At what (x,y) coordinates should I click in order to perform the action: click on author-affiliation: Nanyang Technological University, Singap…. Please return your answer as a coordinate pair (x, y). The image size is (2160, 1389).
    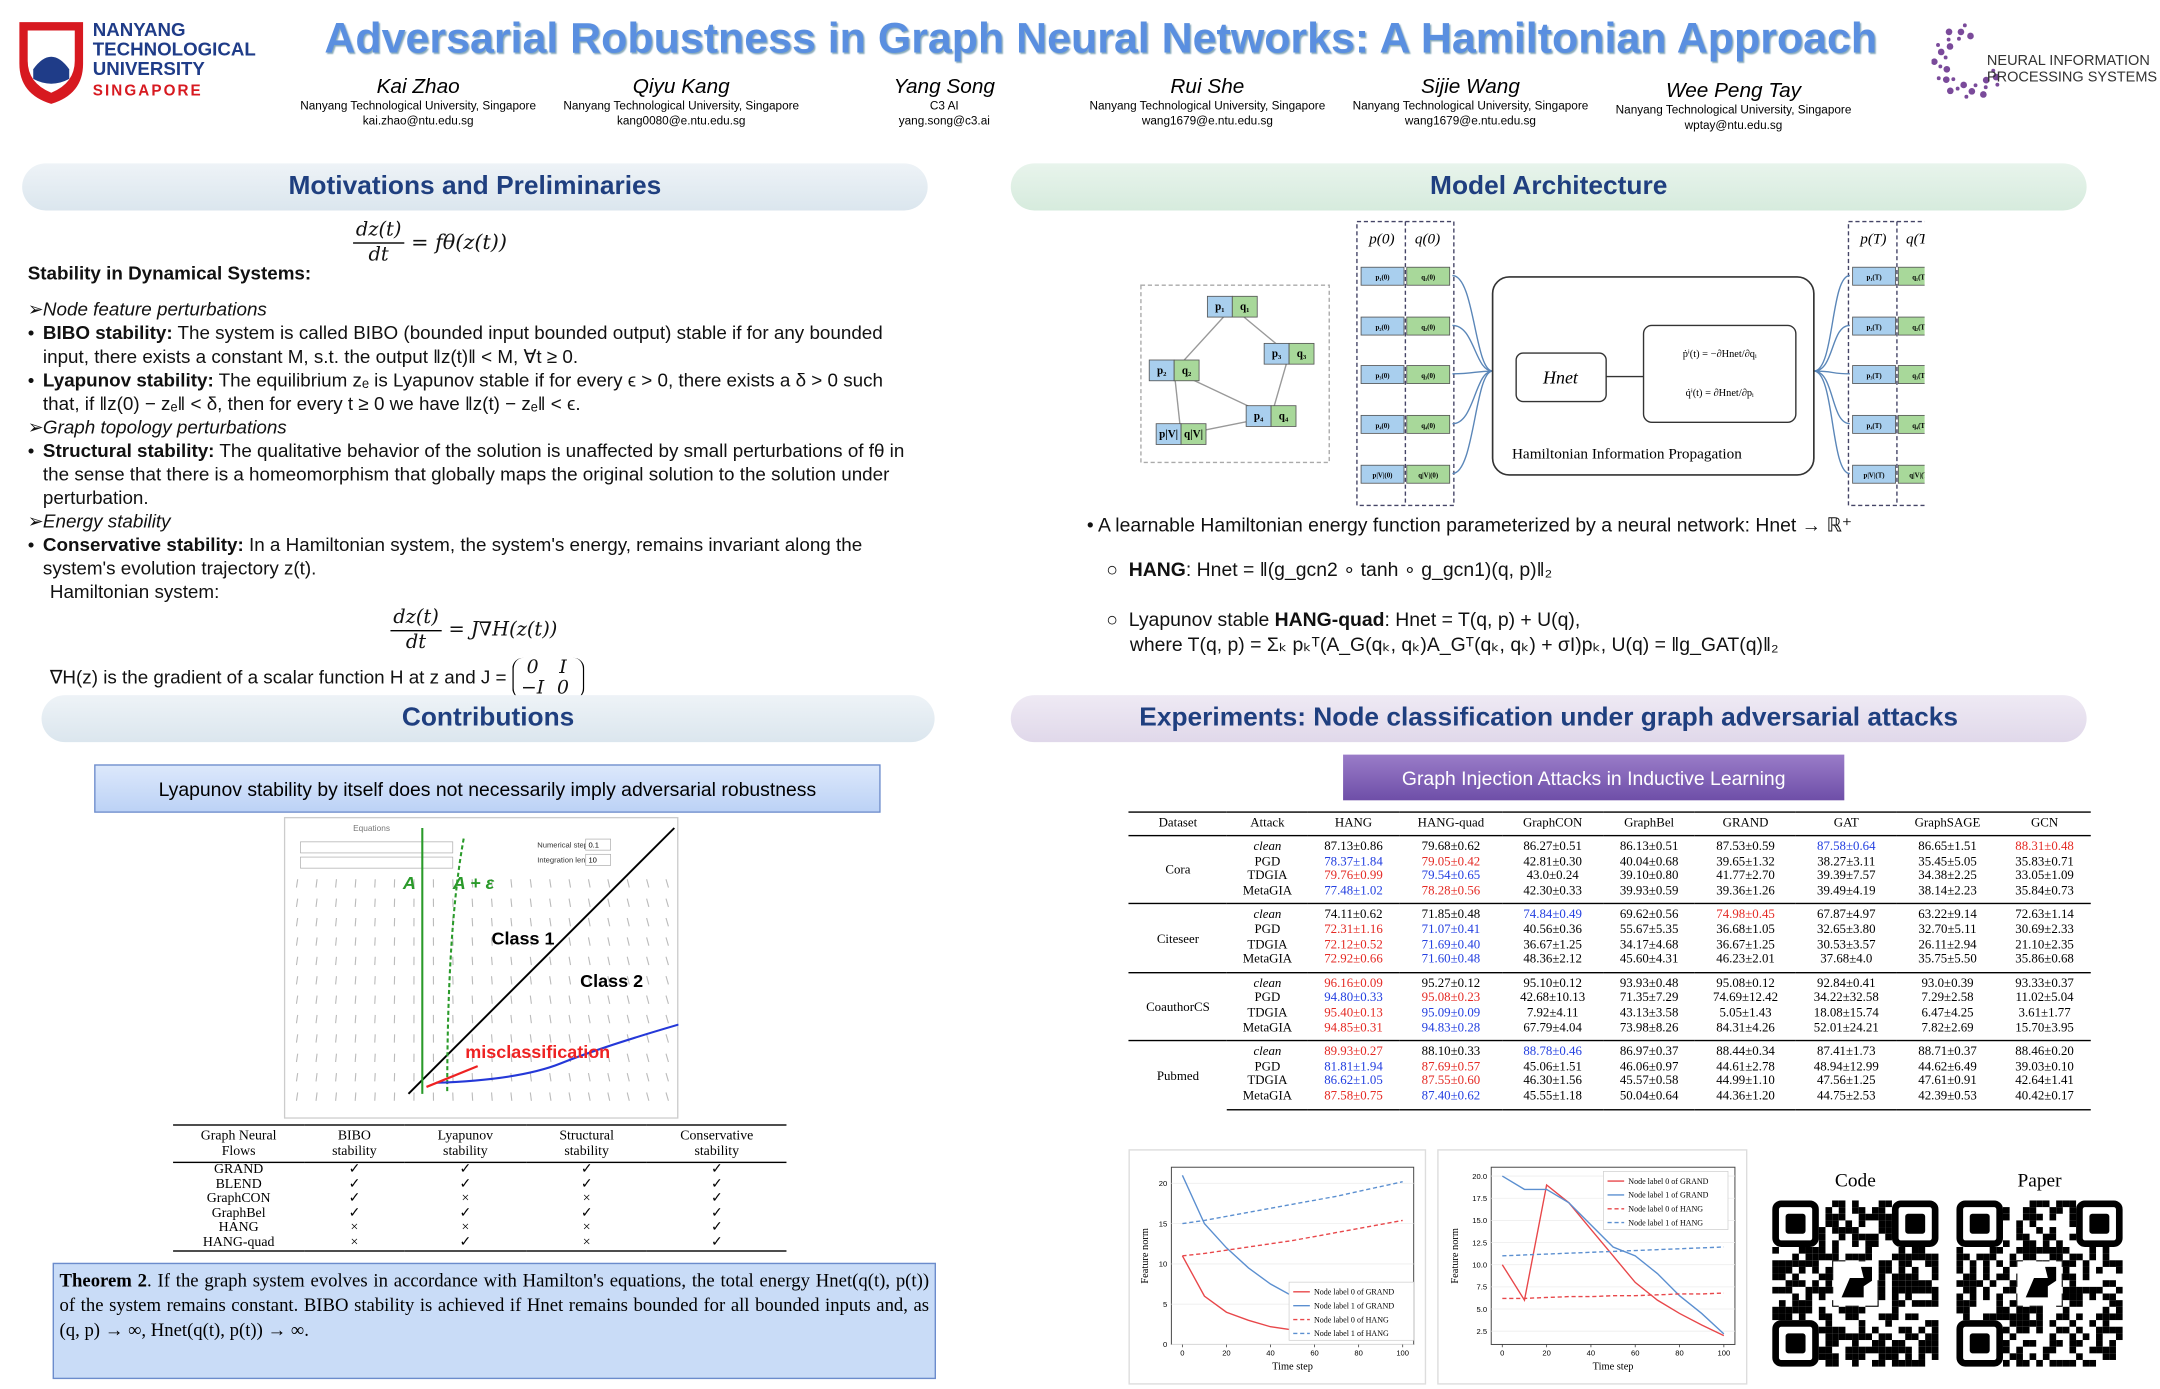
    Looking at the image, I should click on (1733, 109).